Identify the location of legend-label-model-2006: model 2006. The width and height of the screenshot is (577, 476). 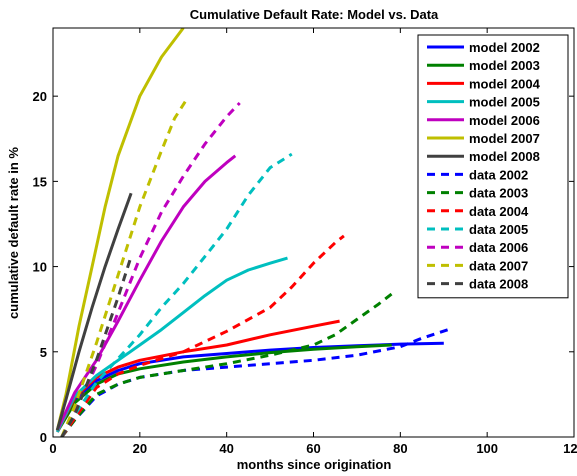
(504, 120).